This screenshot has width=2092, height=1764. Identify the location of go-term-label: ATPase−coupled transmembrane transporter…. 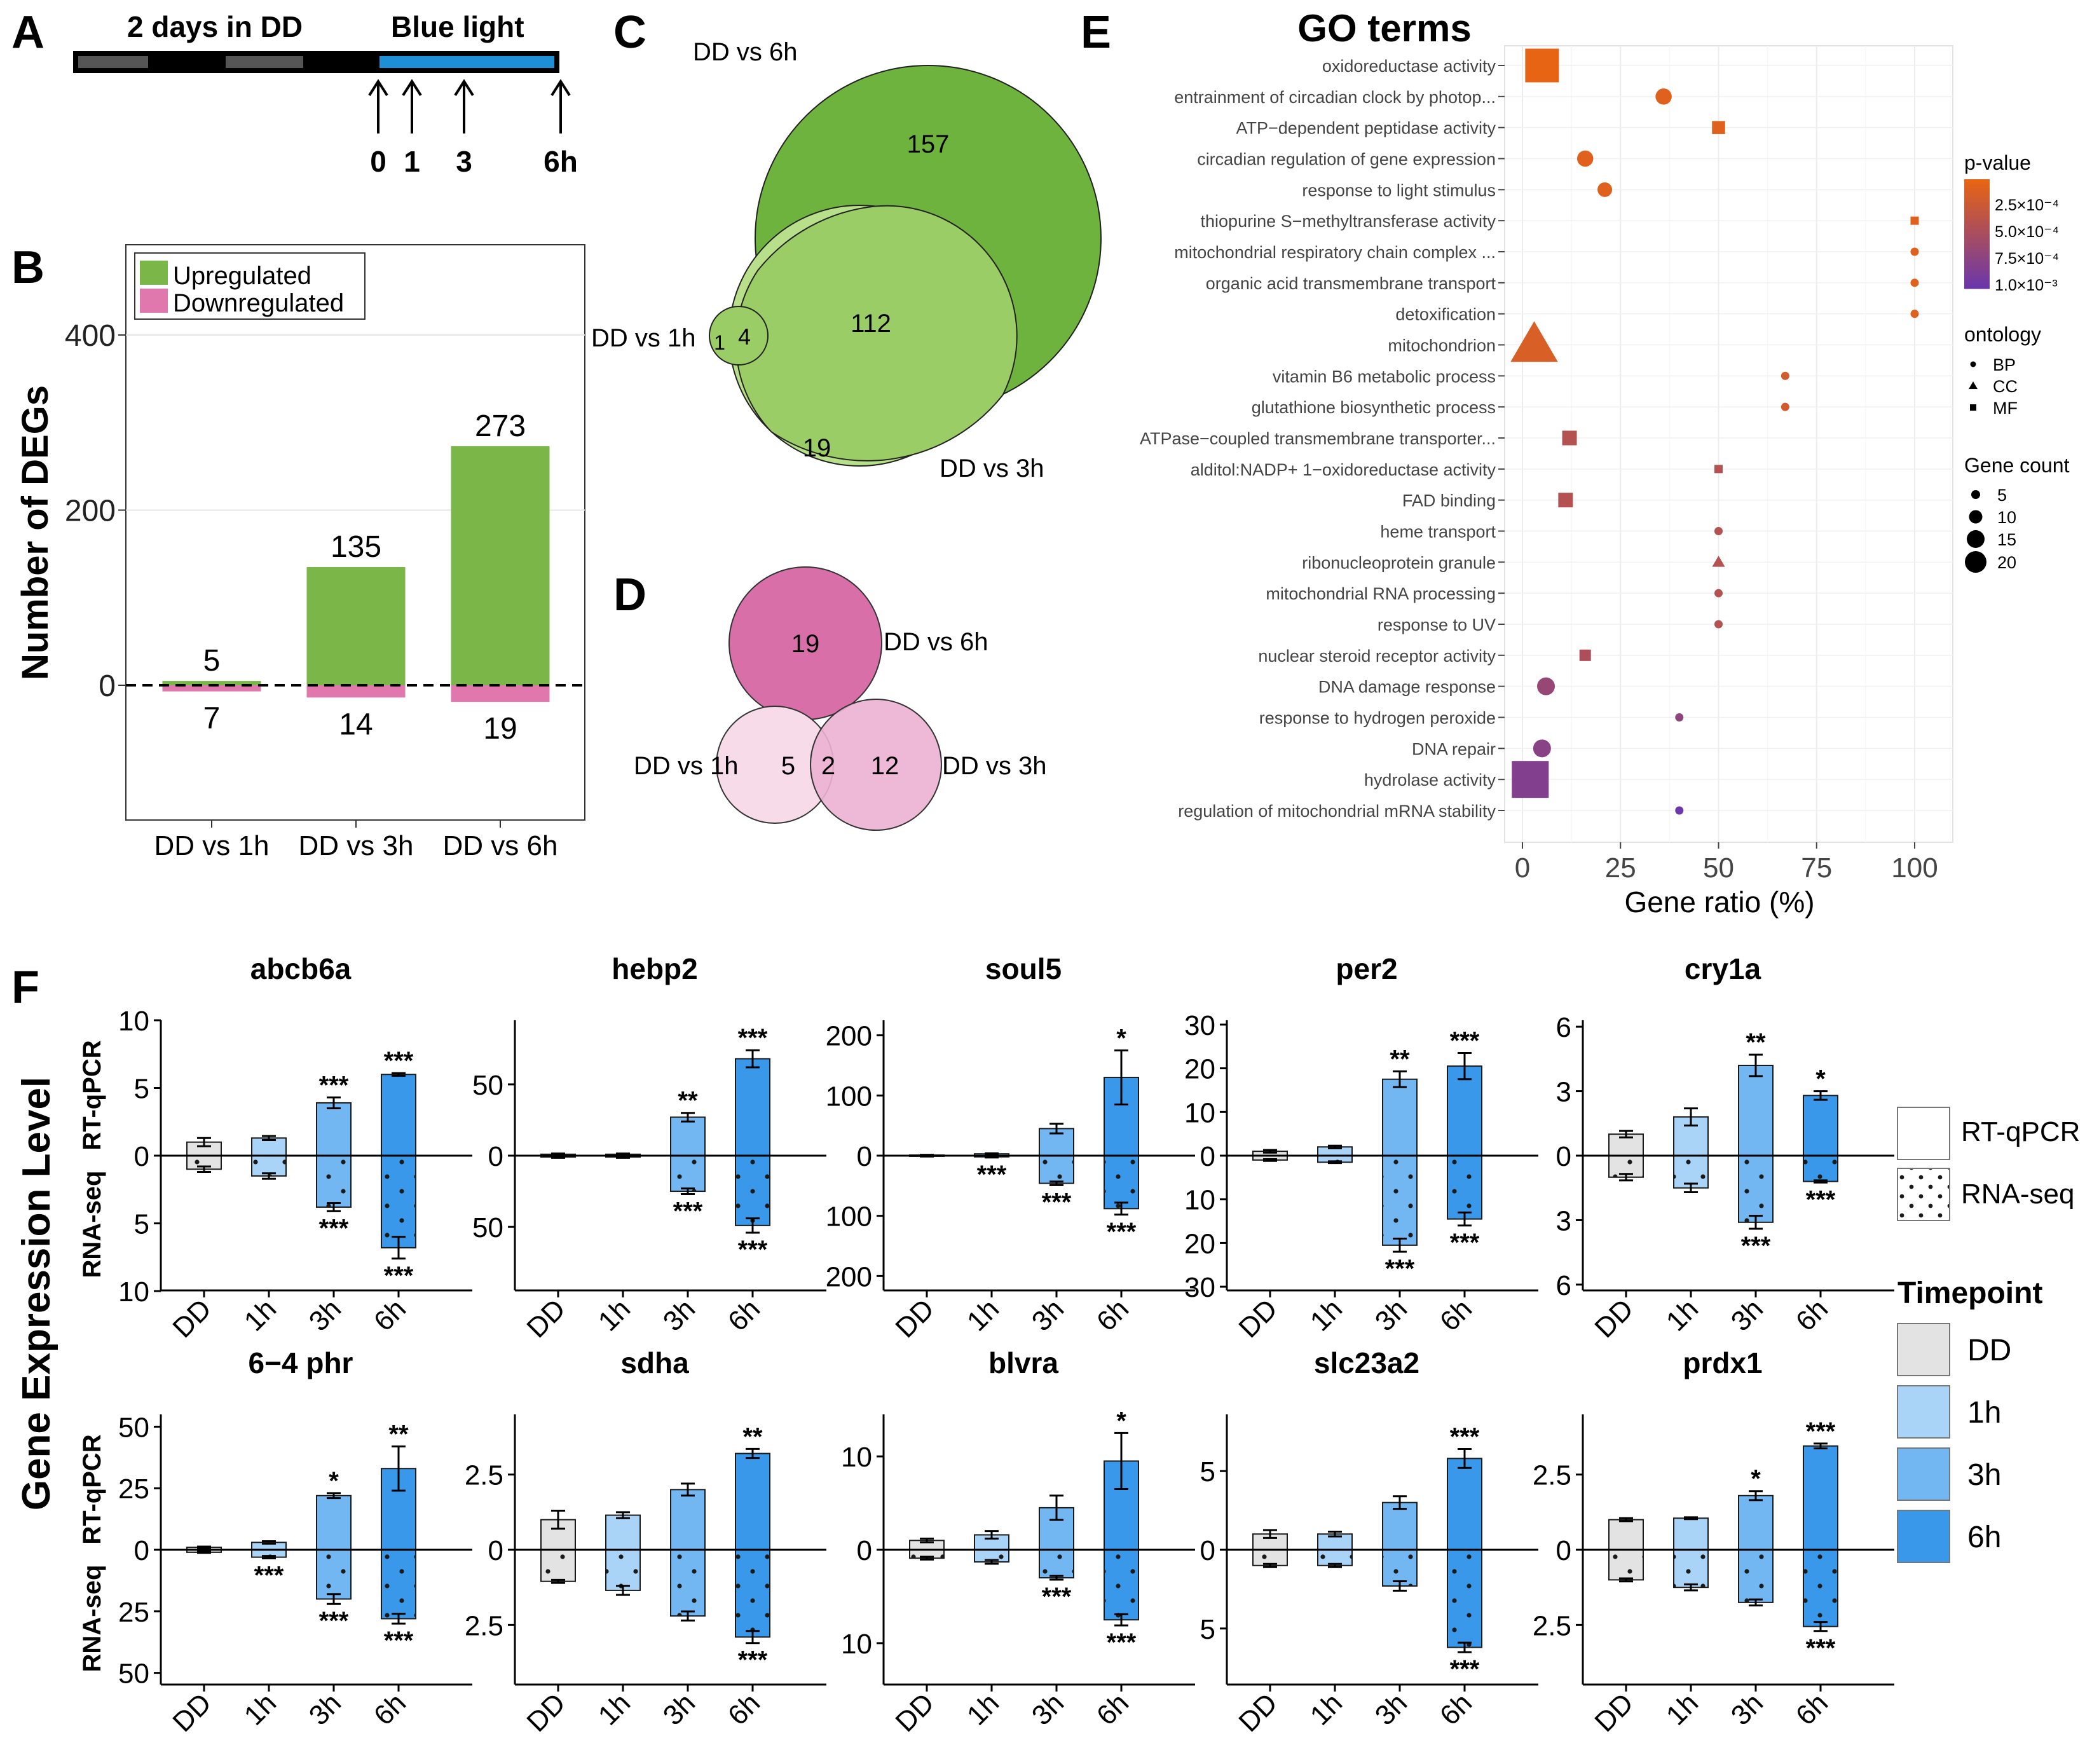
(1318, 438).